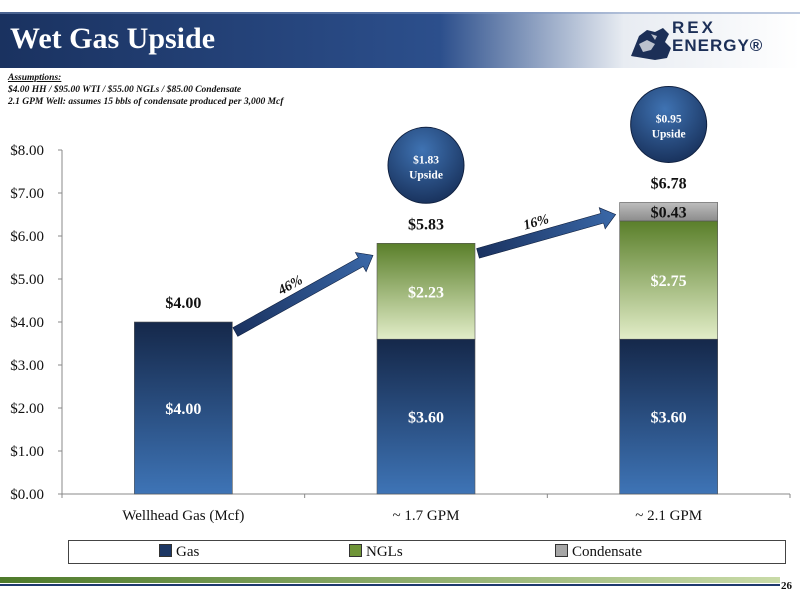  What do you see at coordinates (426, 159) in the screenshot?
I see `upside-bubble-value: $1.83` at bounding box center [426, 159].